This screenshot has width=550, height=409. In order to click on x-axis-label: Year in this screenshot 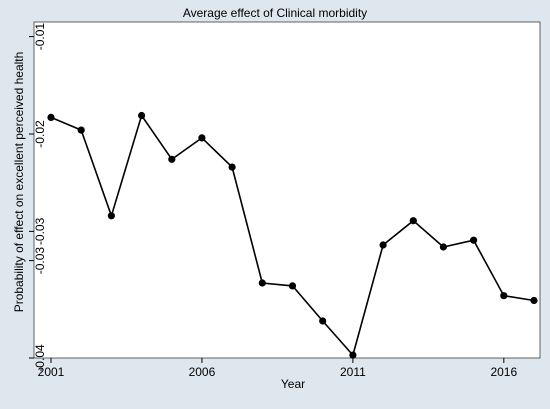, I will do `click(293, 384)`.